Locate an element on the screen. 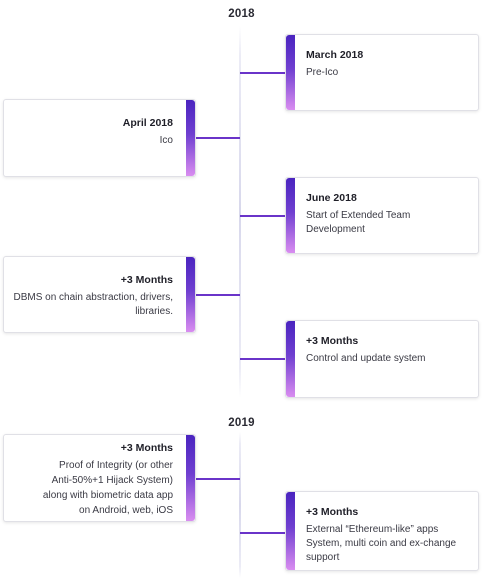 The image size is (483, 580). timeline-spine-2019 is located at coordinates (240, 505).